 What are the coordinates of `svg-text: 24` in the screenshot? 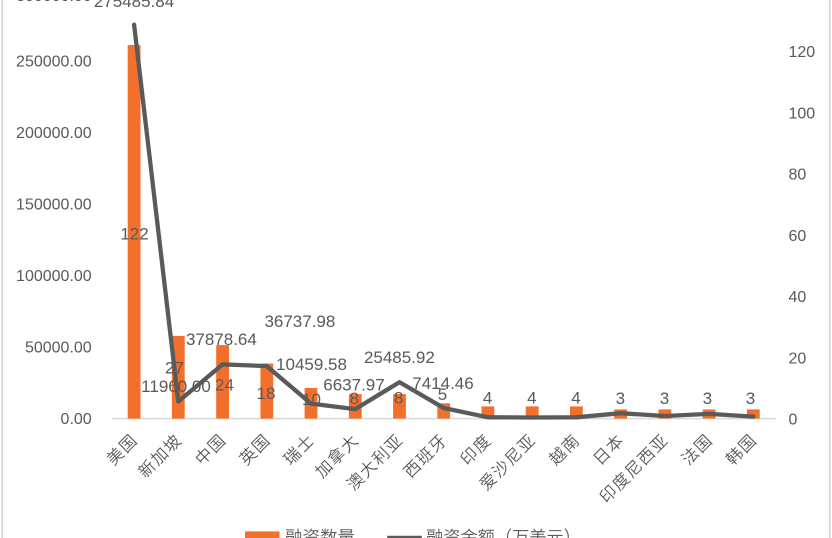 It's located at (224, 385).